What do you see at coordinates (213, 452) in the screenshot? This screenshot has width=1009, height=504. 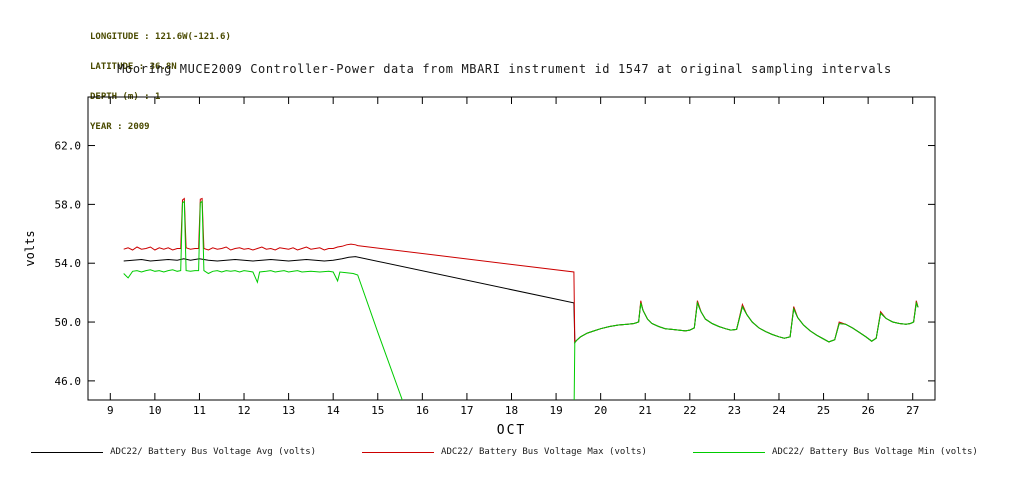 I see `legend-label-avg: ADC22/ Battery Bus Voltage Avg (volts)` at bounding box center [213, 452].